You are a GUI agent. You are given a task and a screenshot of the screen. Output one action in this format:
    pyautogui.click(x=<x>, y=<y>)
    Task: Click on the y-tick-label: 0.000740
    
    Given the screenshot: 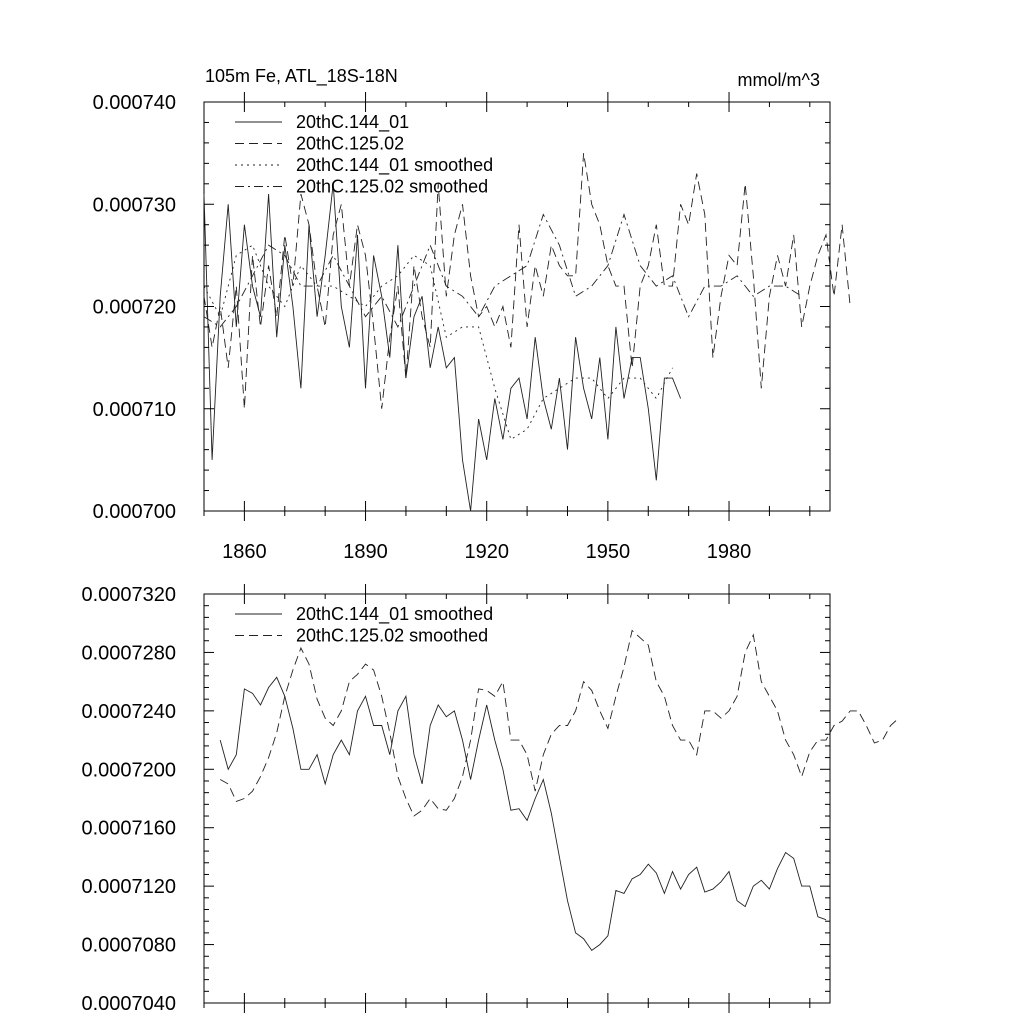 What is the action you would take?
    pyautogui.click(x=134, y=103)
    